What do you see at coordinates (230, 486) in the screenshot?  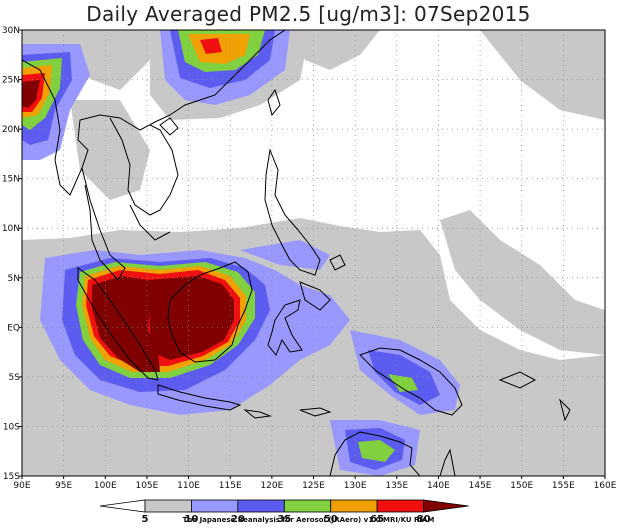 I see `lon-tick-label: 115E` at bounding box center [230, 486].